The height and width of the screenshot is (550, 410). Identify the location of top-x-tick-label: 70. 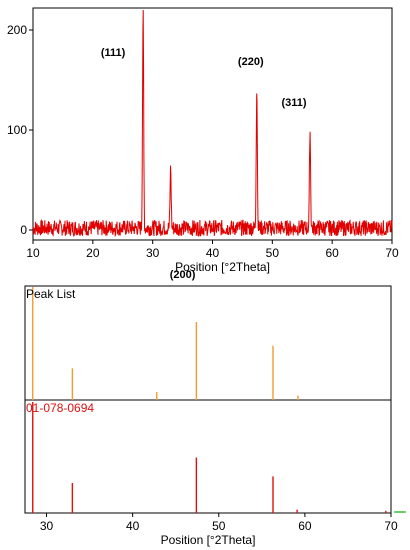
(392, 253).